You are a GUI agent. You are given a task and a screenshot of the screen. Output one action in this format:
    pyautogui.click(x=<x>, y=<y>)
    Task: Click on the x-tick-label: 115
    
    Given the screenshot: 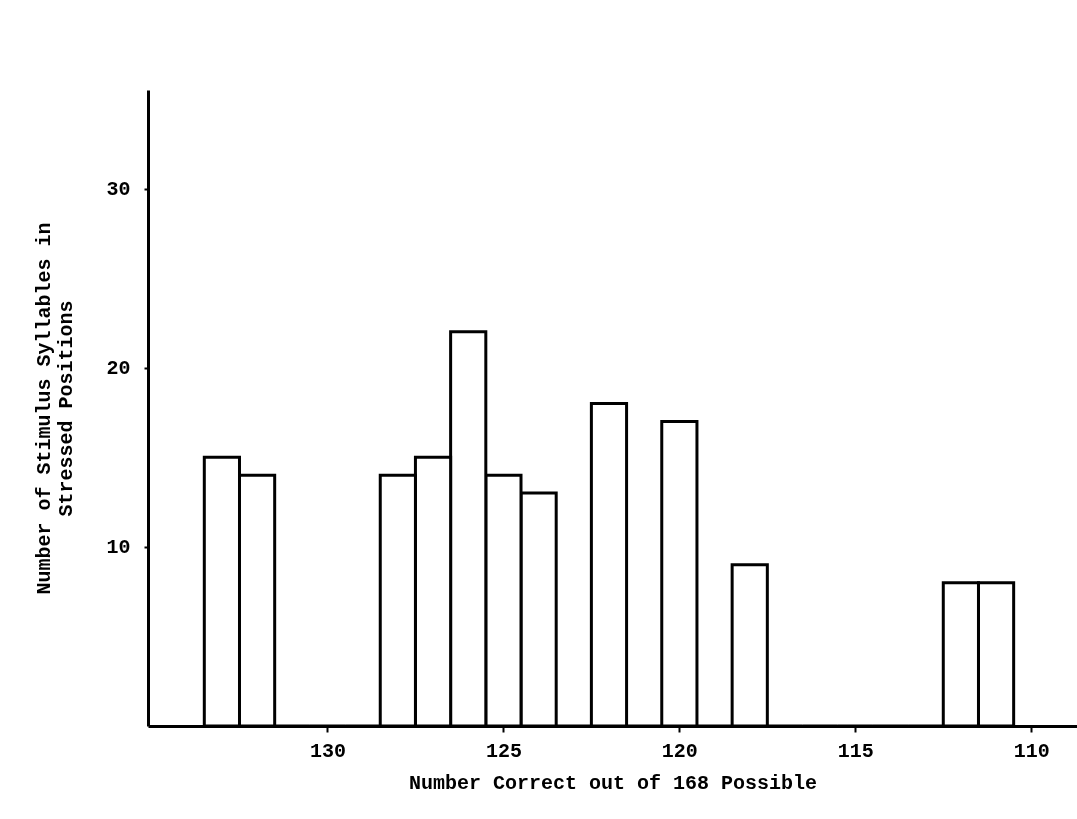 What is the action you would take?
    pyautogui.click(x=855, y=751)
    